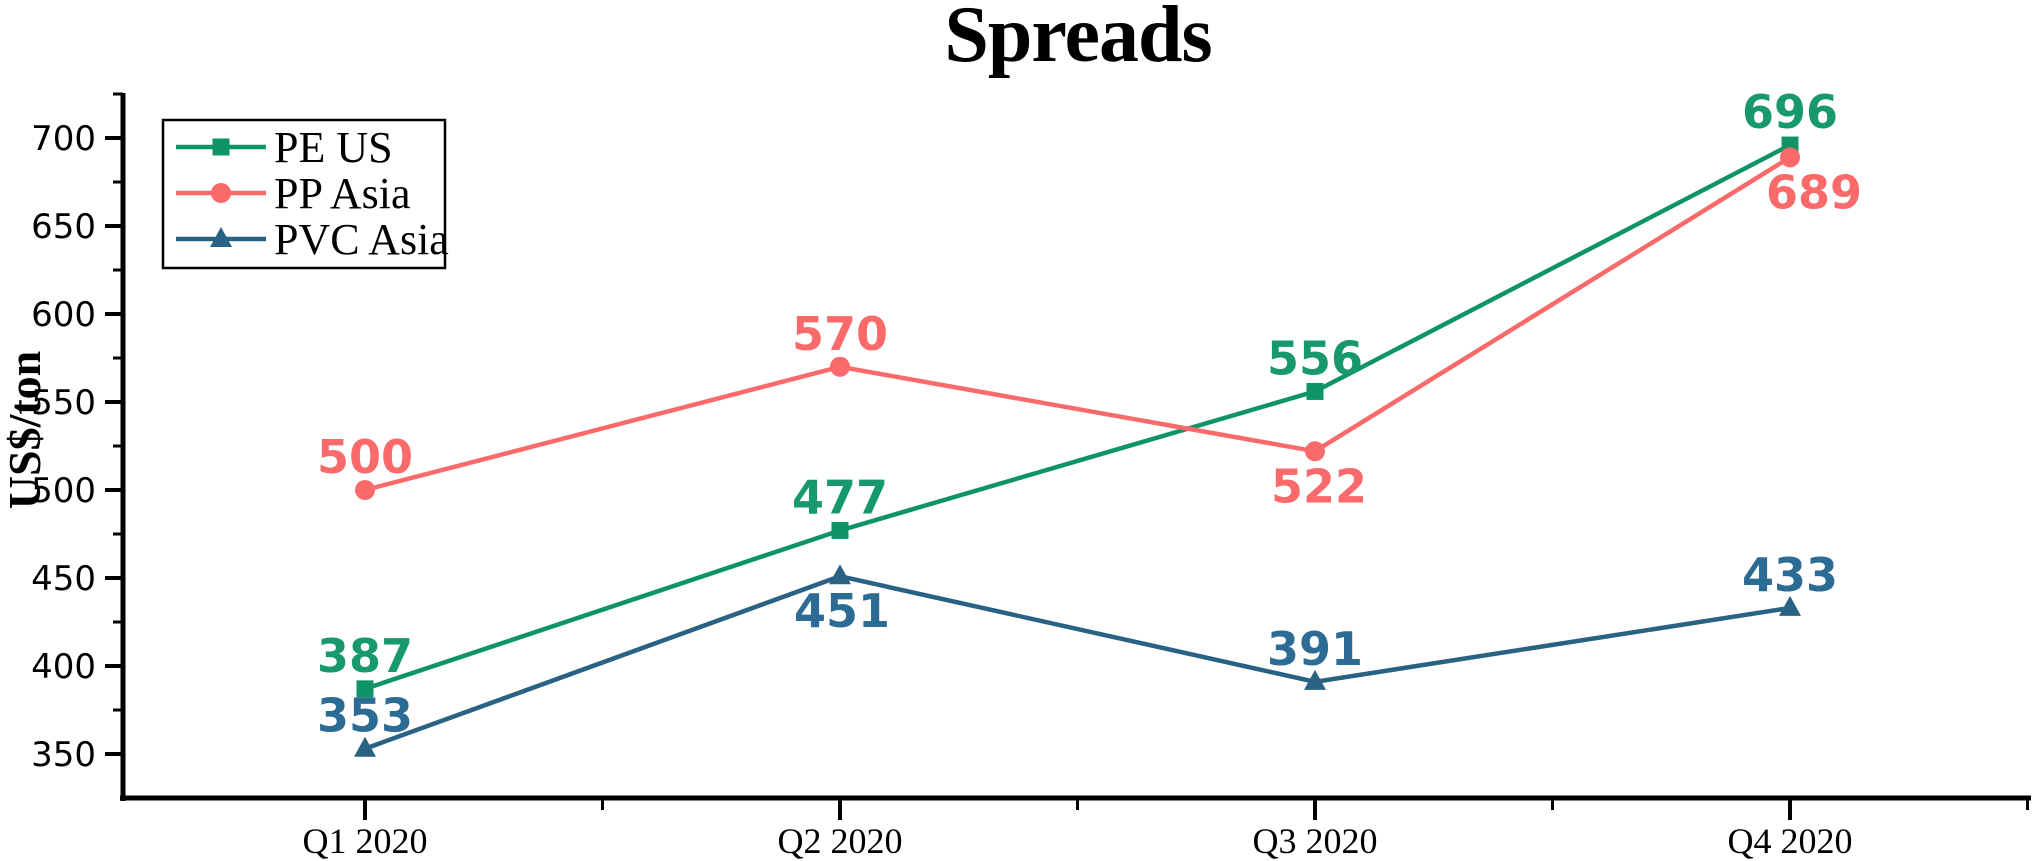  I want to click on data-label: 556, so click(1315, 358).